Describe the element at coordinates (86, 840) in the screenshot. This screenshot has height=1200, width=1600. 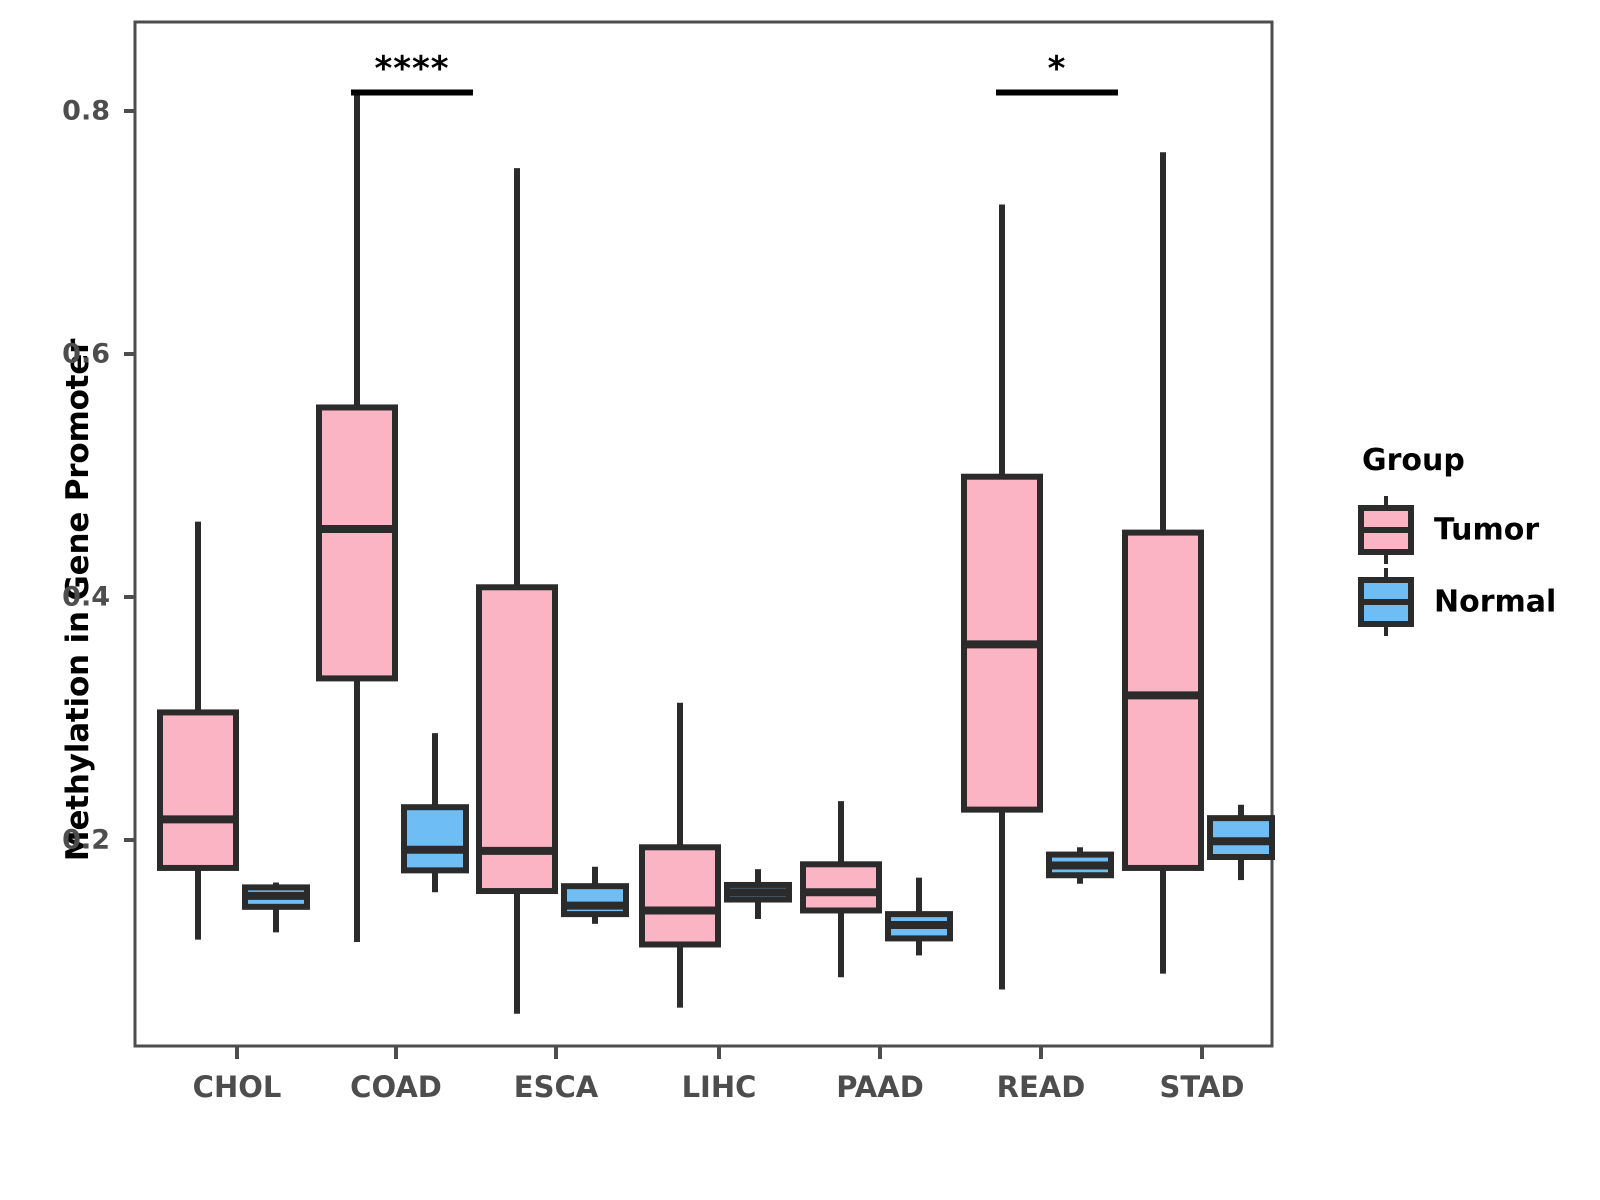
I see `y-tick-label: 0.2` at that location.